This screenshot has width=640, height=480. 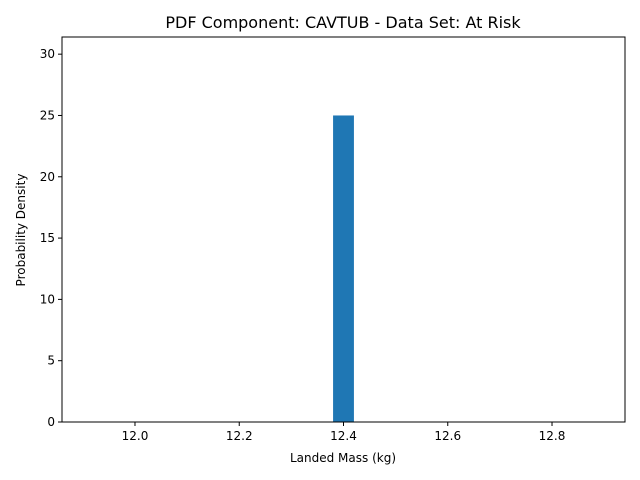 What do you see at coordinates (51, 422) in the screenshot?
I see `y-tick-label: 0` at bounding box center [51, 422].